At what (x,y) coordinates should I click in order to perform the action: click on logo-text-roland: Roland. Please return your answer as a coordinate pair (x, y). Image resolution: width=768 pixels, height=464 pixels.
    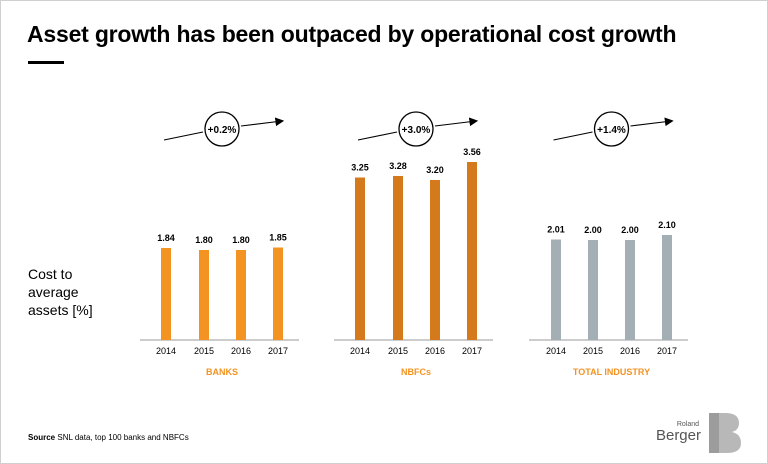
    Looking at the image, I should click on (687, 424).